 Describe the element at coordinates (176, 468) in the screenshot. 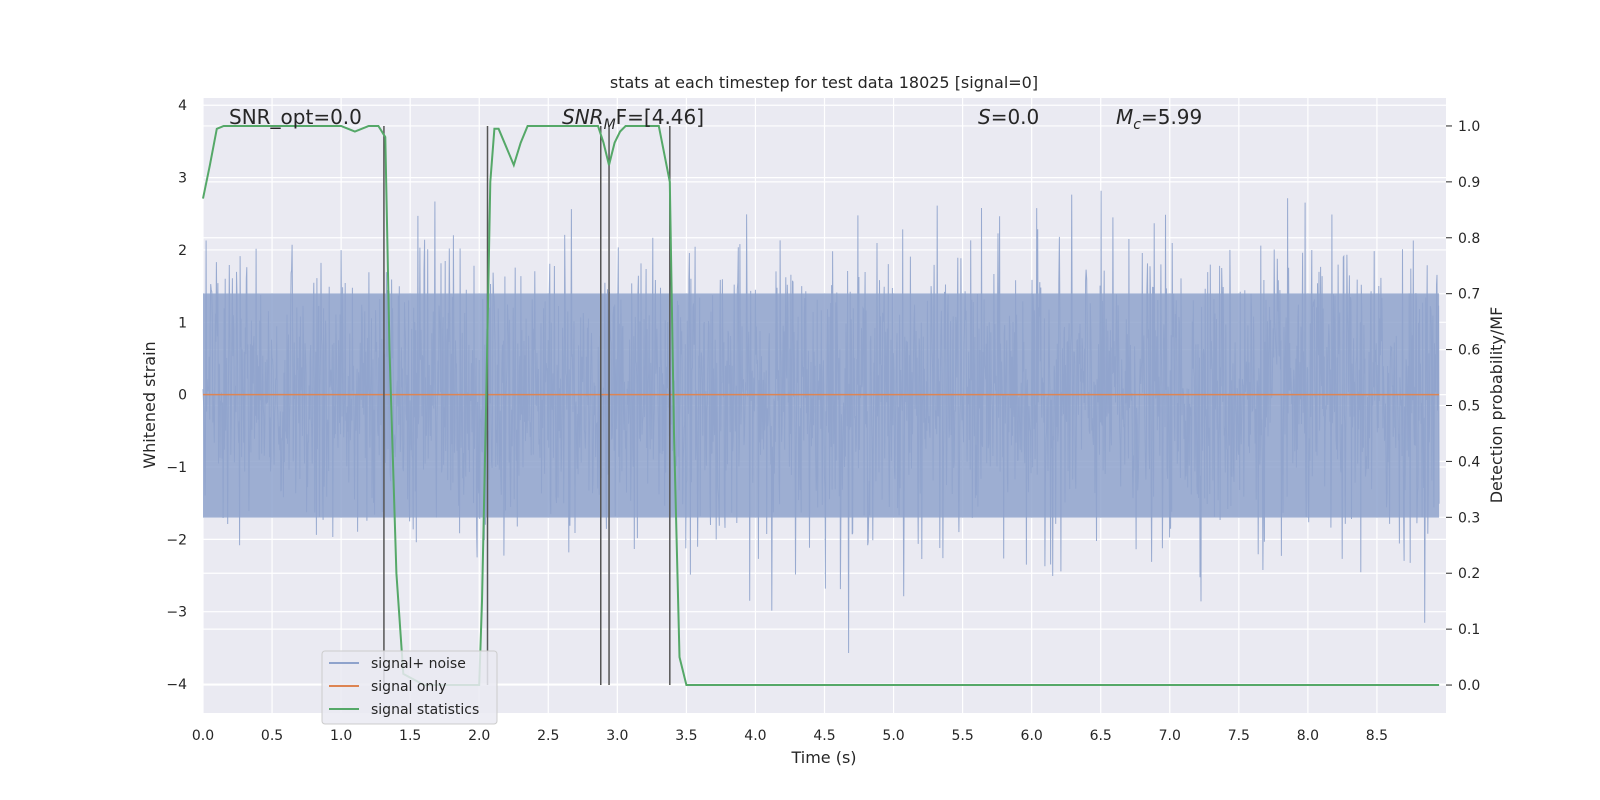

I see `y-left-tick-label: −1` at that location.